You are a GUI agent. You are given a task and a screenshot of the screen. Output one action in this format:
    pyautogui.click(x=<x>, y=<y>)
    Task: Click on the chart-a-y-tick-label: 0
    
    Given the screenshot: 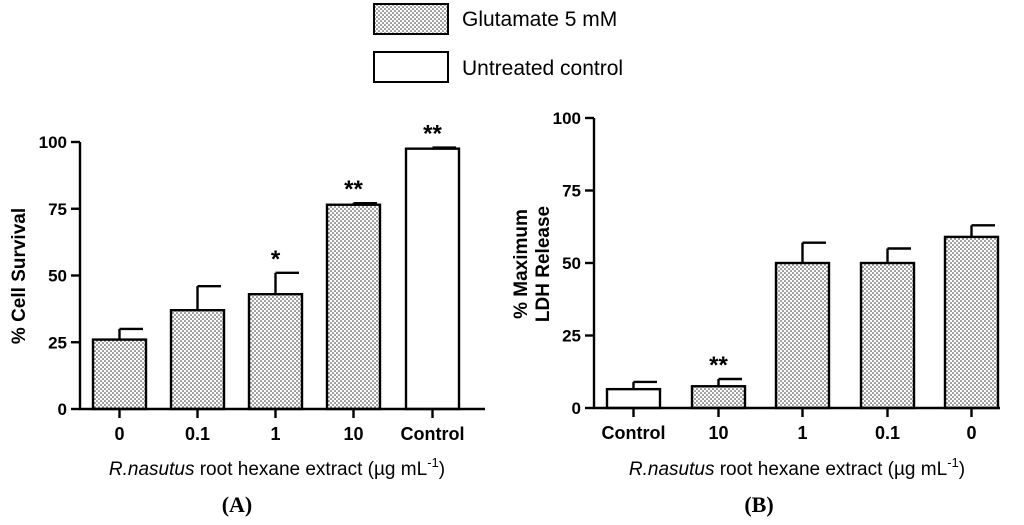 What is the action you would take?
    pyautogui.click(x=62, y=409)
    